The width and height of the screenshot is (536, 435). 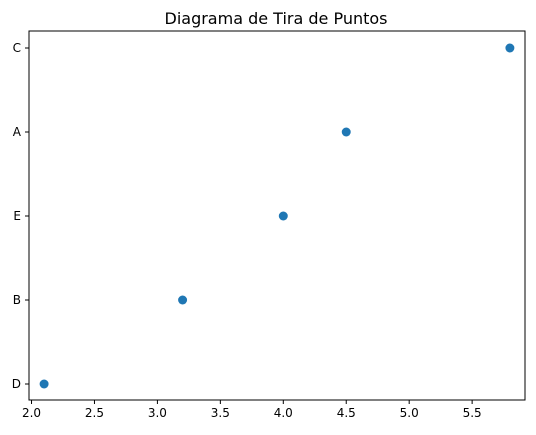 What do you see at coordinates (510, 48) in the screenshot?
I see `data-point-C` at bounding box center [510, 48].